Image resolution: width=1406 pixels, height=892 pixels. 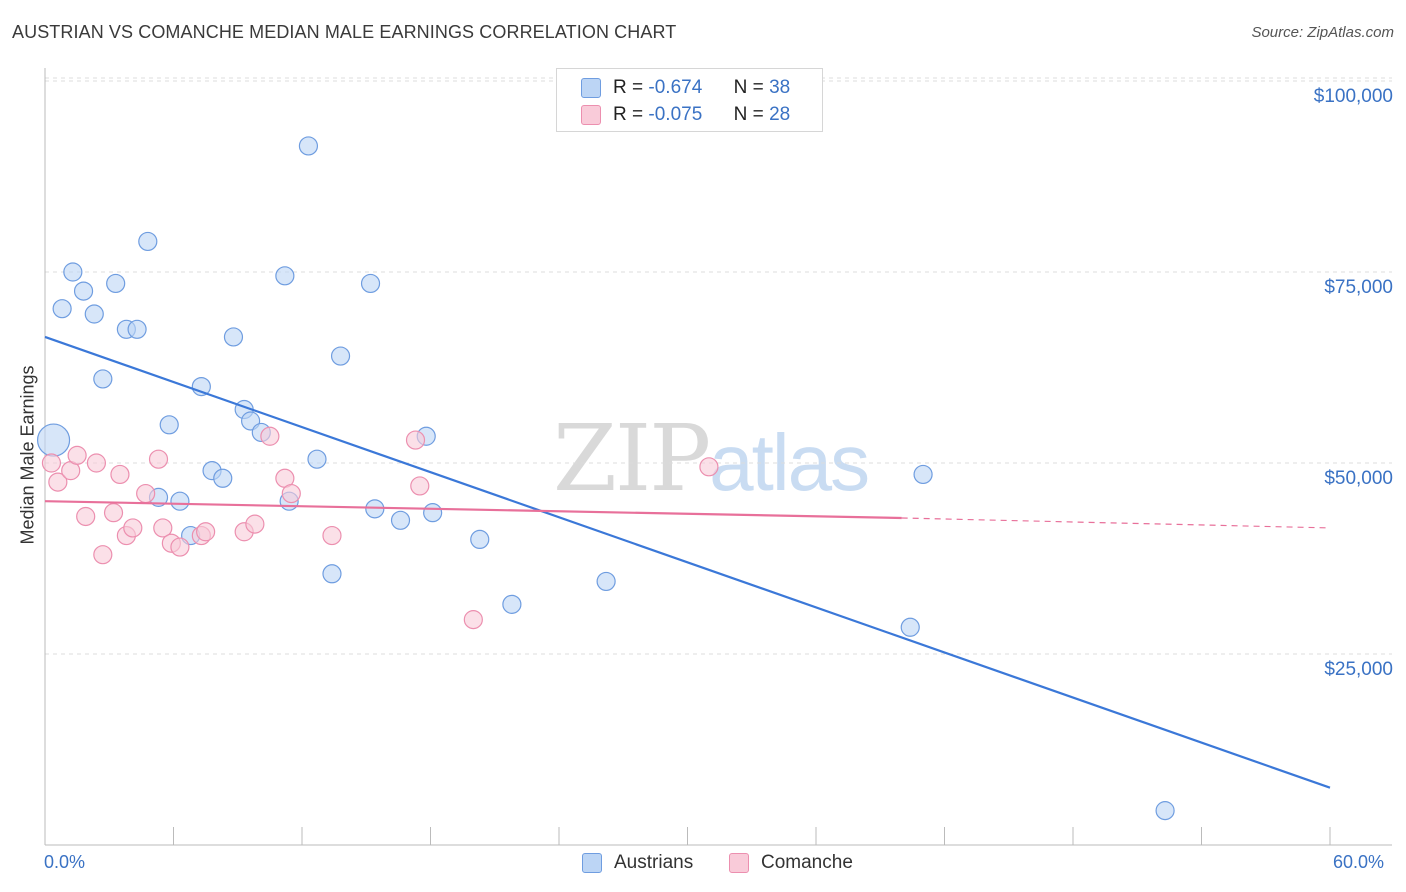 What do you see at coordinates (739, 863) in the screenshot?
I see `comanche-legend-swatch` at bounding box center [739, 863].